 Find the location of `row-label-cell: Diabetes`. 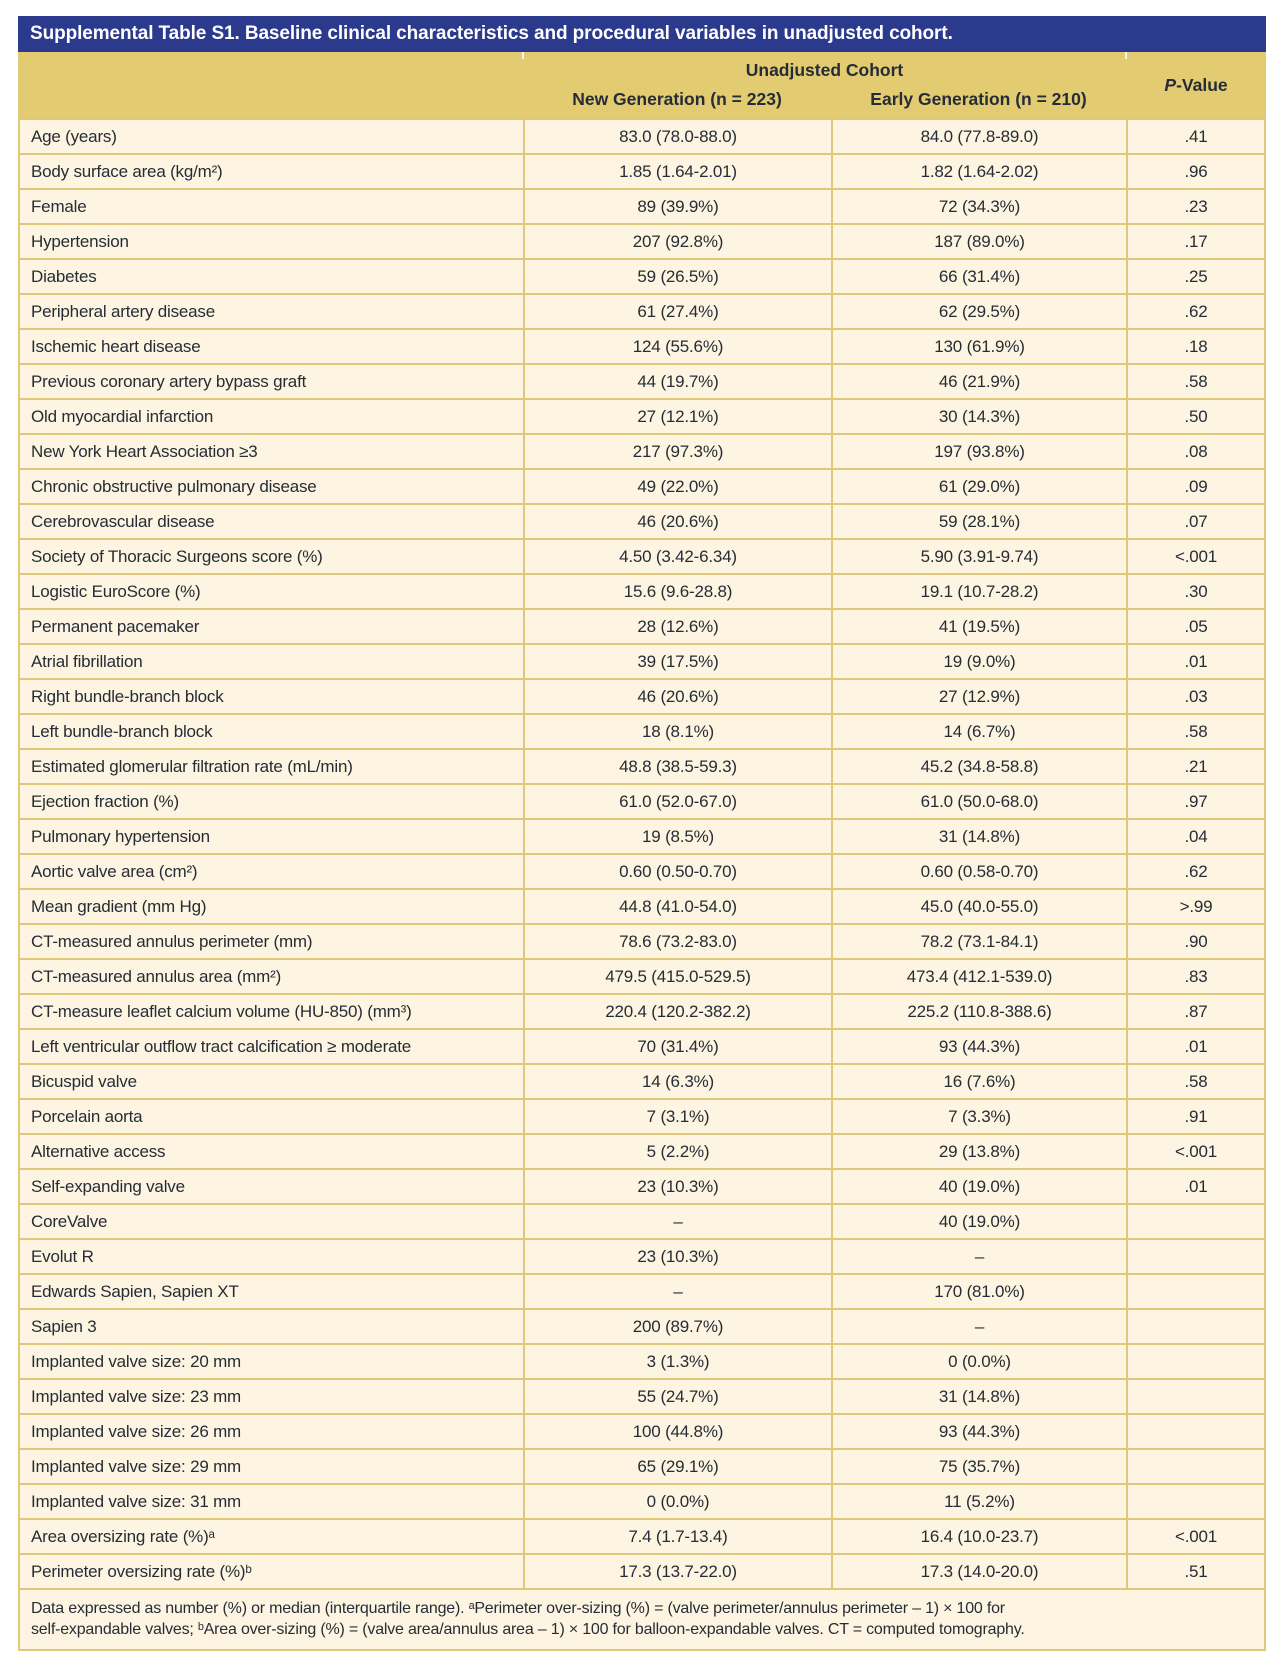

row-label-cell: Diabetes is located at coordinates (271, 276).